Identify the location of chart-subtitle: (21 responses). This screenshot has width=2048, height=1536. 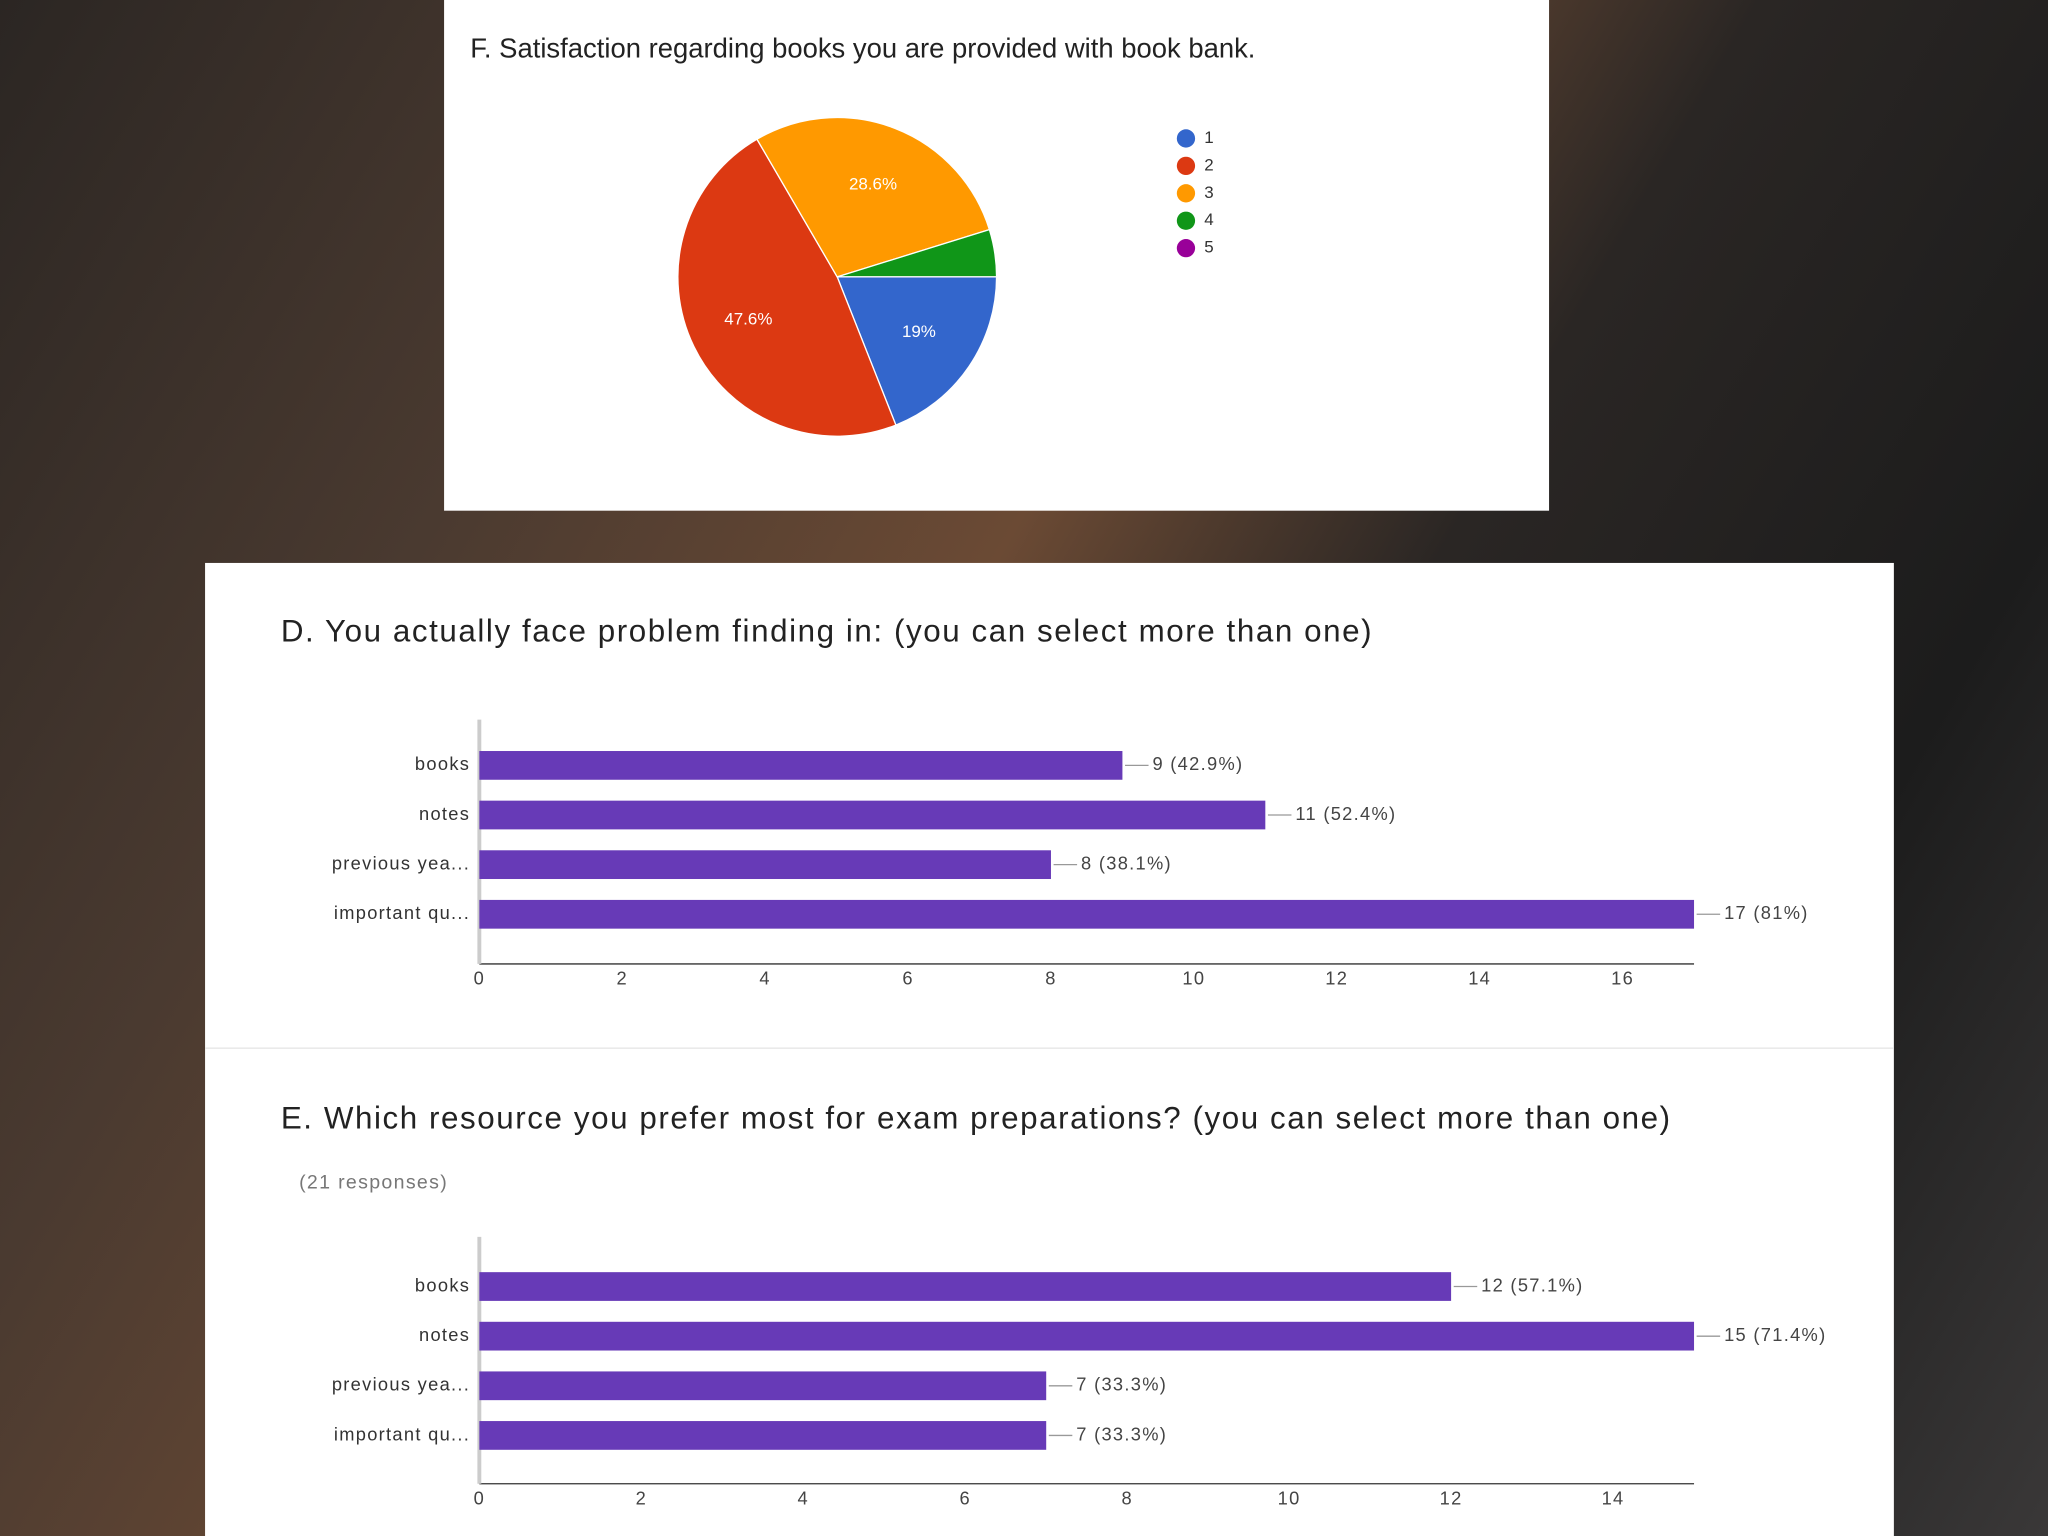
(374, 1182).